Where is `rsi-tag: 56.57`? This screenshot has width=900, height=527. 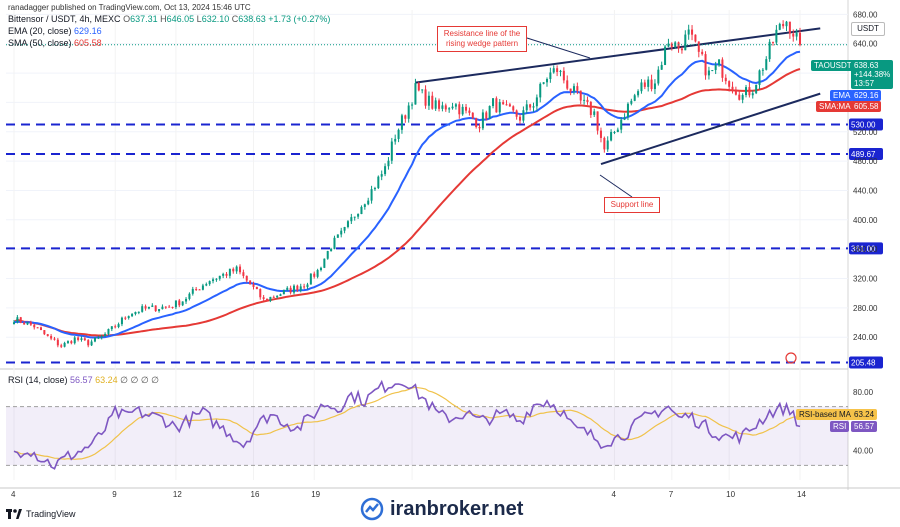
rsi-tag: 56.57 is located at coordinates (864, 426).